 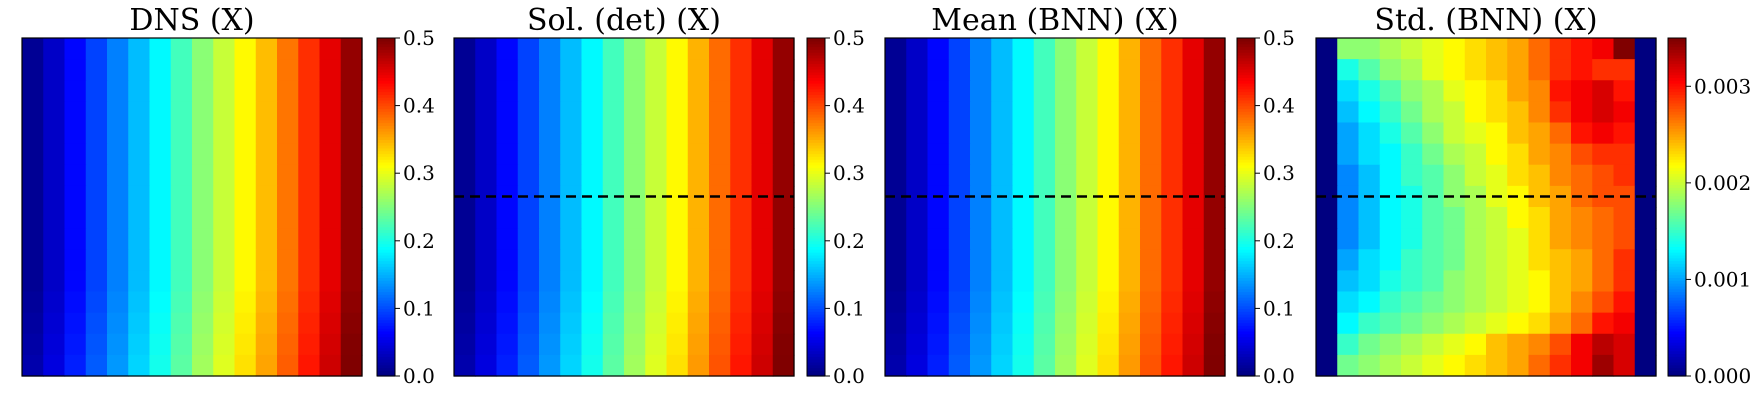 I want to click on colorbar-tick-label: 0.1, so click(x=849, y=308).